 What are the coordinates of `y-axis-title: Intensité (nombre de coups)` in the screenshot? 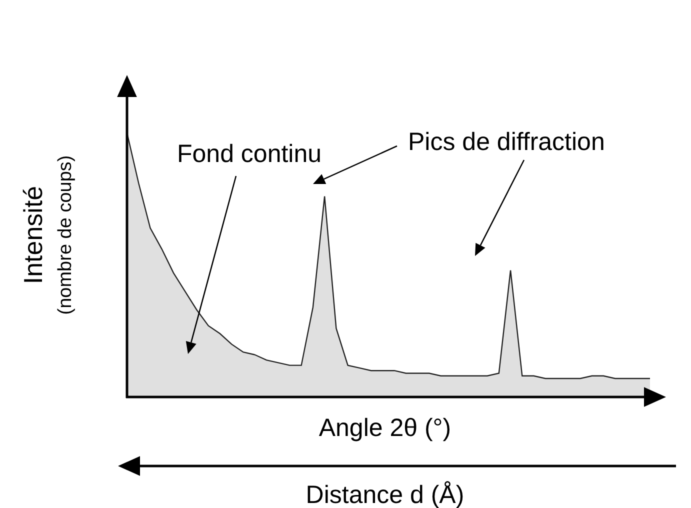 It's located at (47, 235).